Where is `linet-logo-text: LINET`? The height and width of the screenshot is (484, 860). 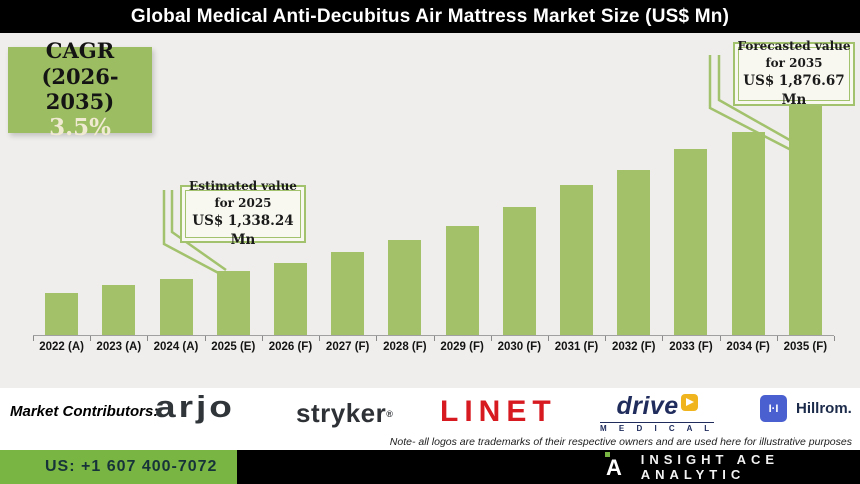 linet-logo-text: LINET is located at coordinates (498, 411).